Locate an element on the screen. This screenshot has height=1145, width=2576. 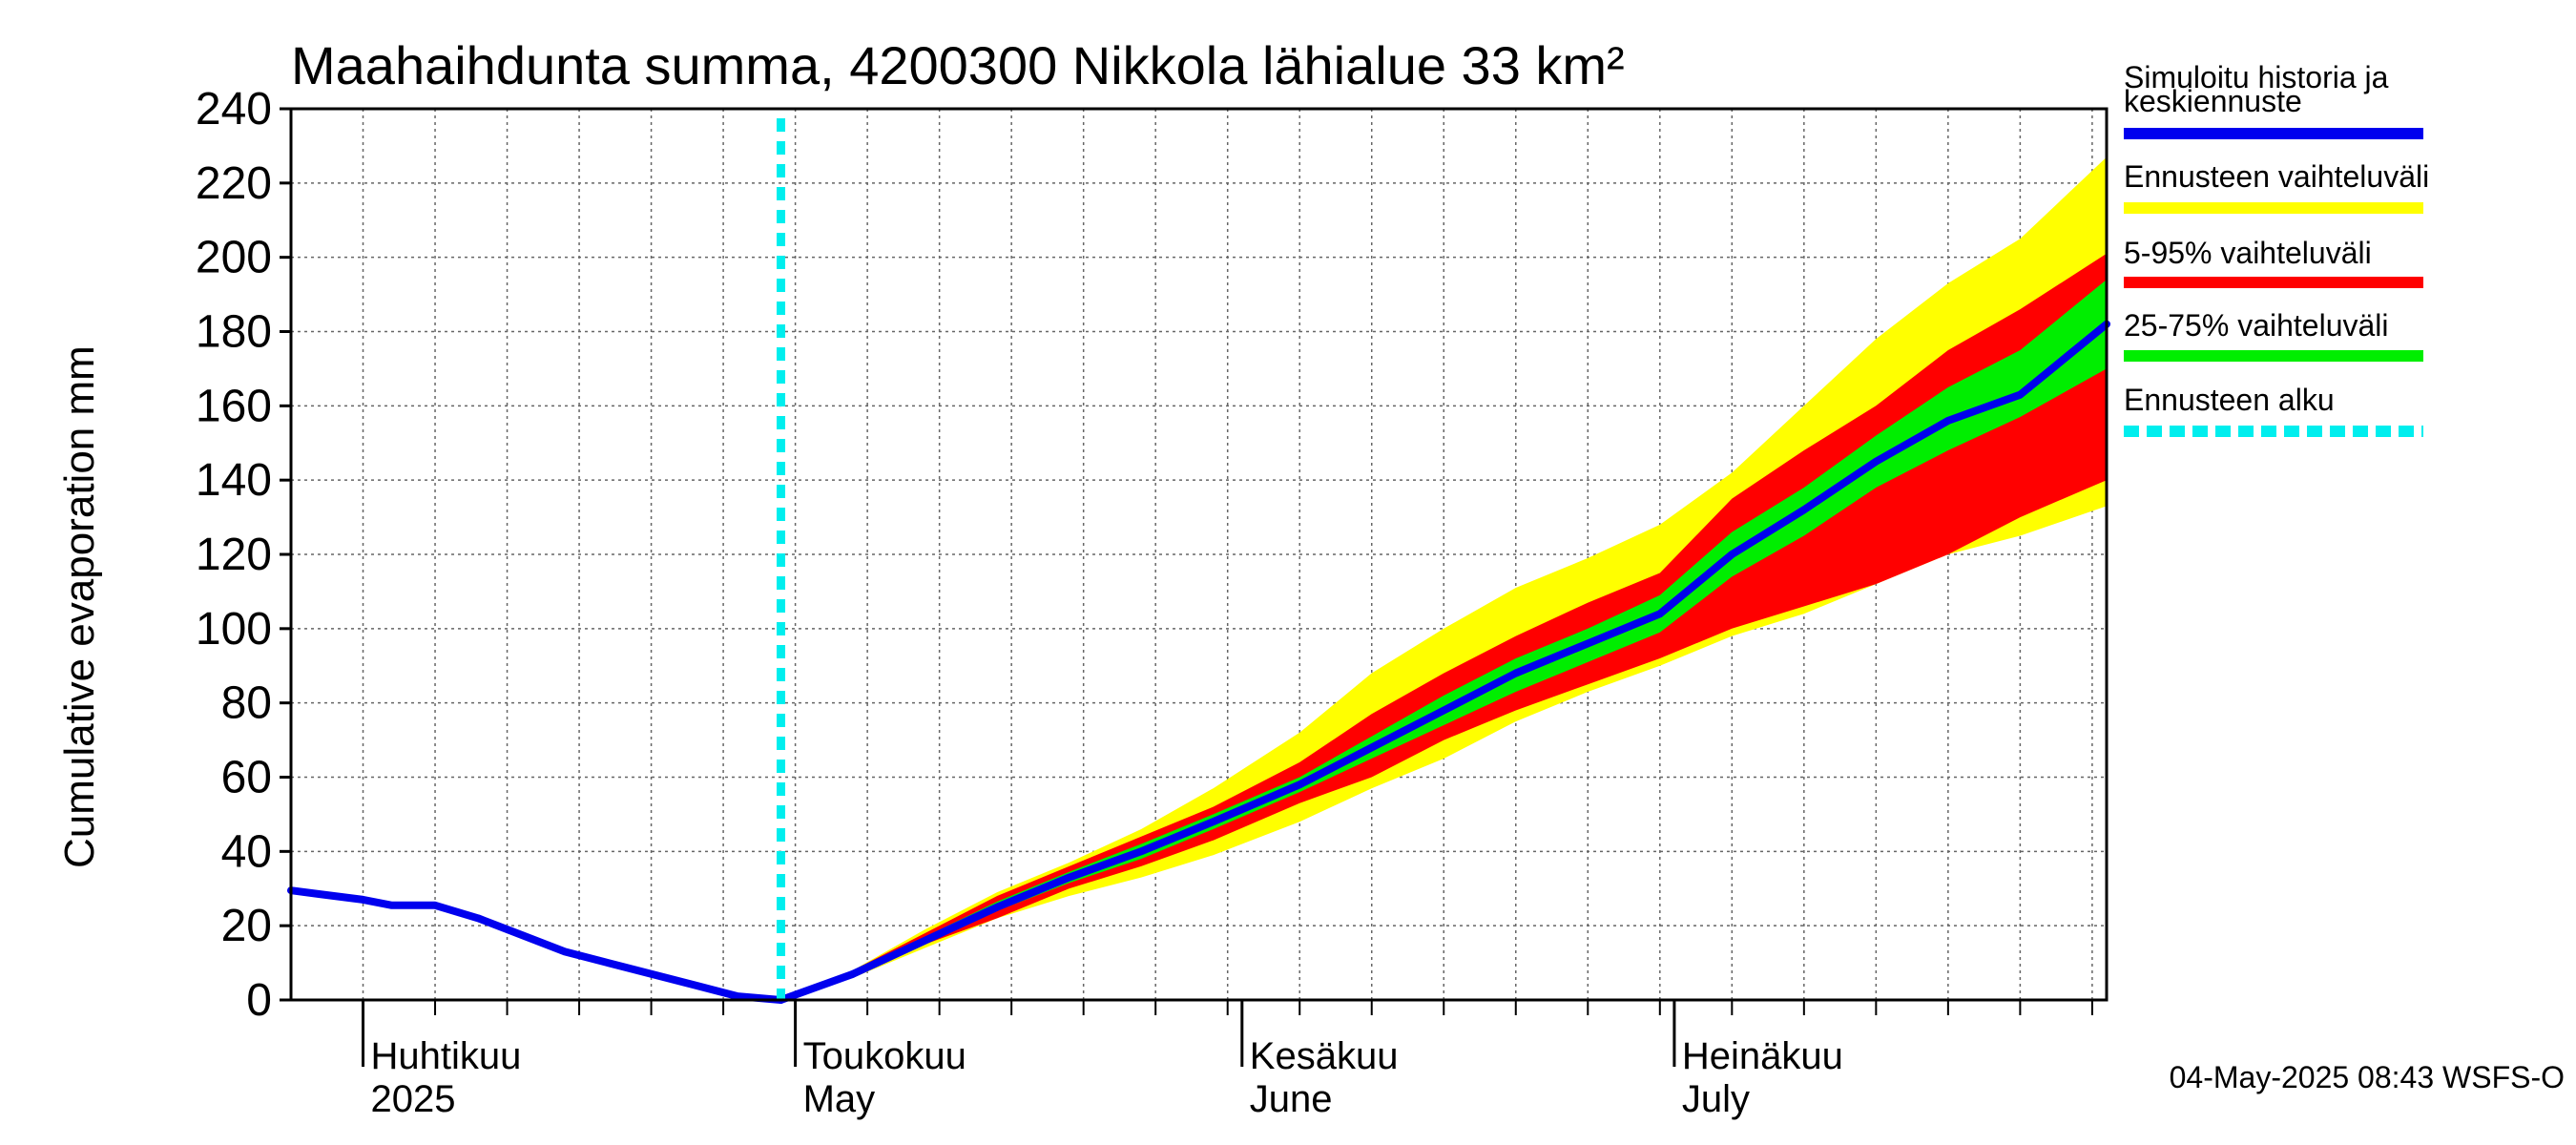
y-tick-label: 200 is located at coordinates (234, 258).